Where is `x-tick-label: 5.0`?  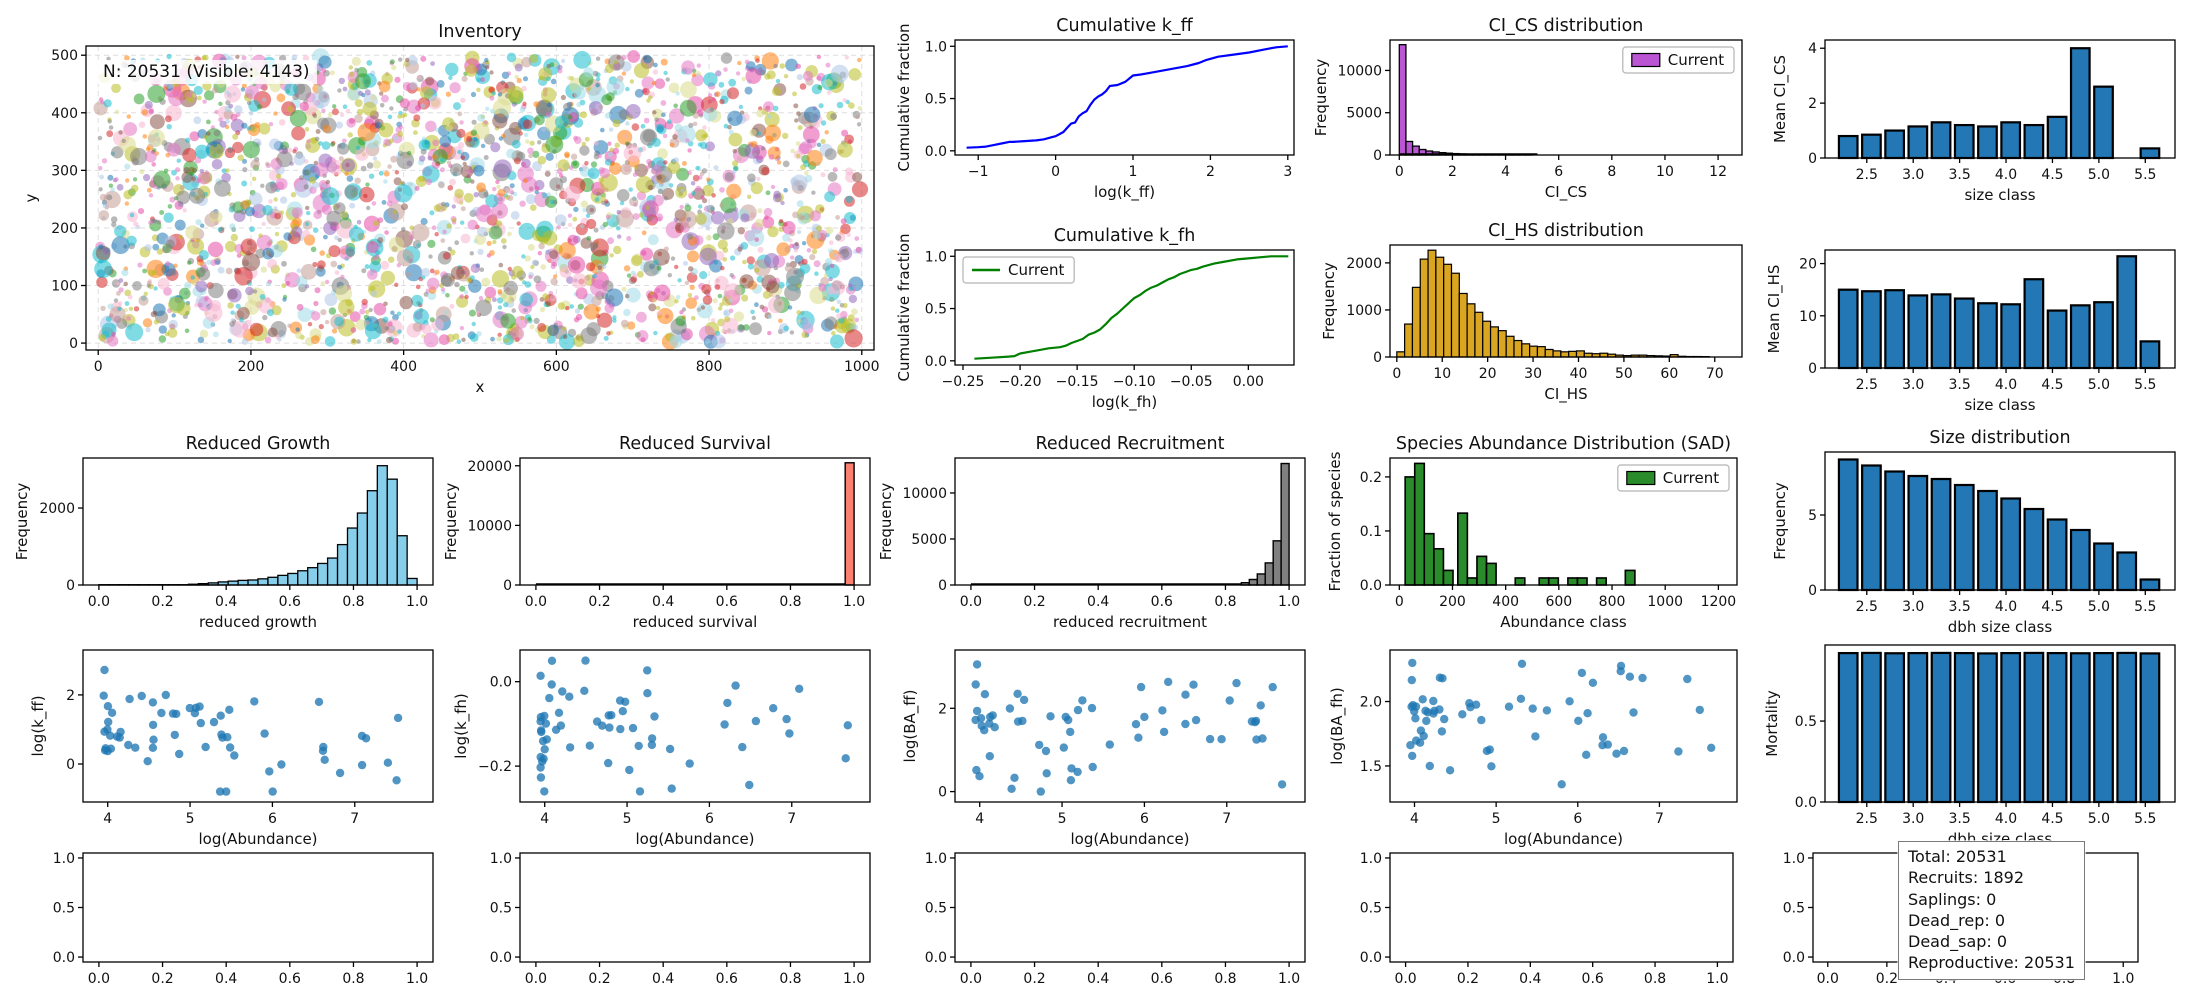 x-tick-label: 5.0 is located at coordinates (2099, 175).